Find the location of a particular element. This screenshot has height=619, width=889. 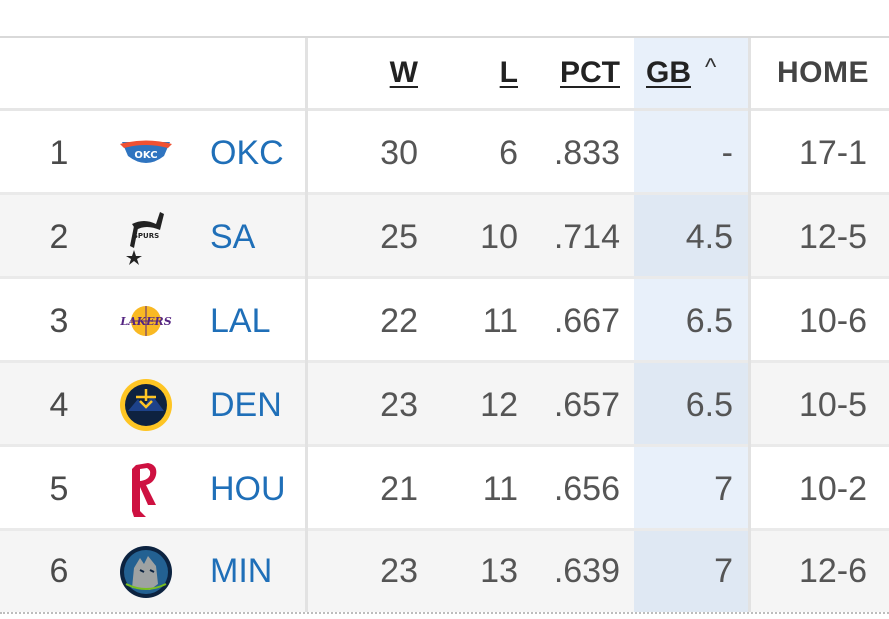

pct-cell: .833 is located at coordinates (586, 152).